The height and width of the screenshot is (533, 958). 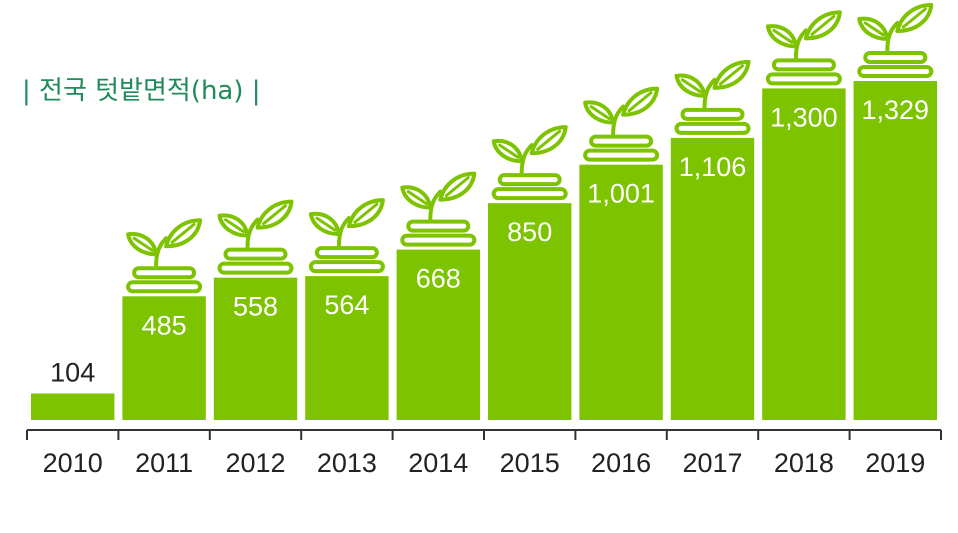 I want to click on x-axis, so click(x=484, y=434).